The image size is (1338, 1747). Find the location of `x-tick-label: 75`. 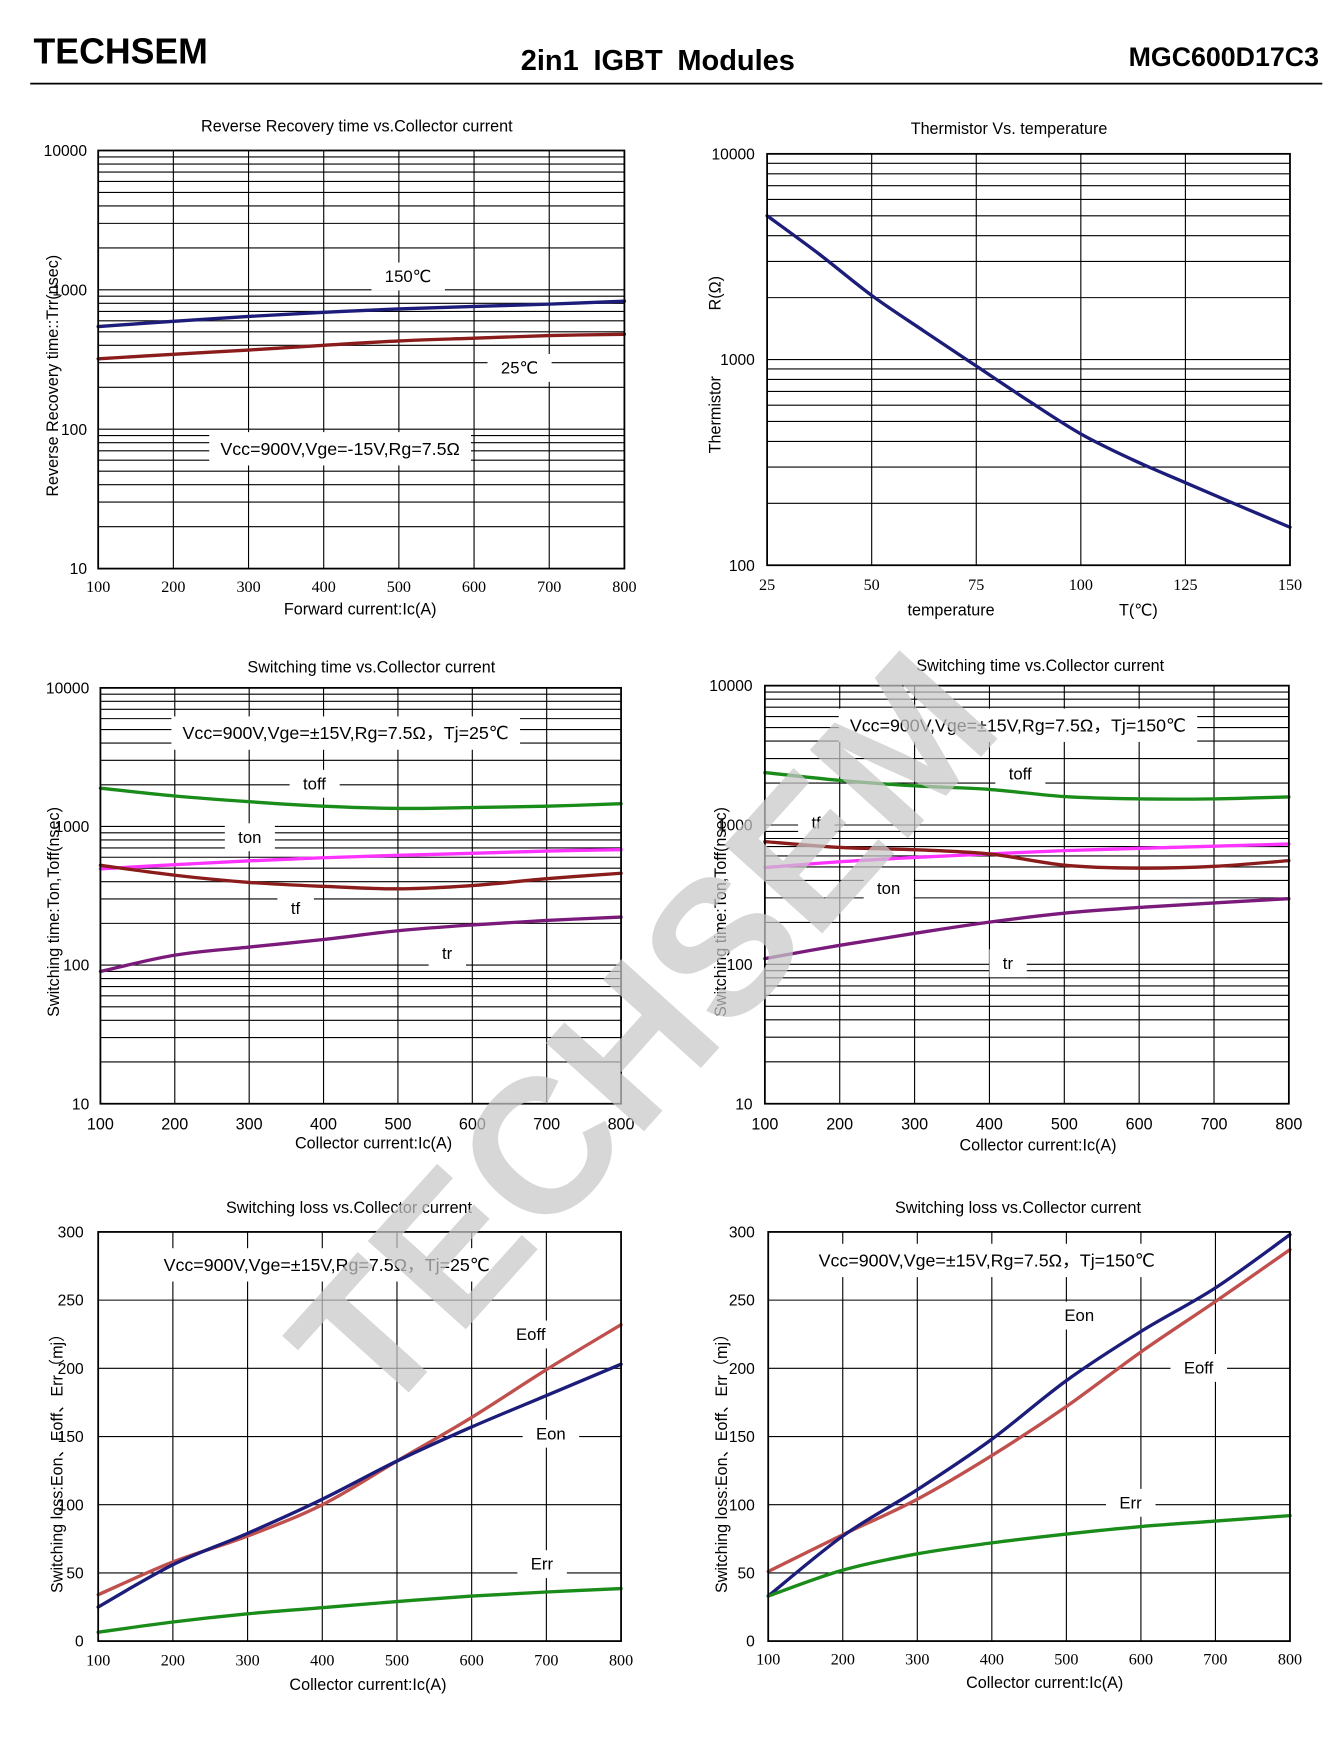

x-tick-label: 75 is located at coordinates (976, 585).